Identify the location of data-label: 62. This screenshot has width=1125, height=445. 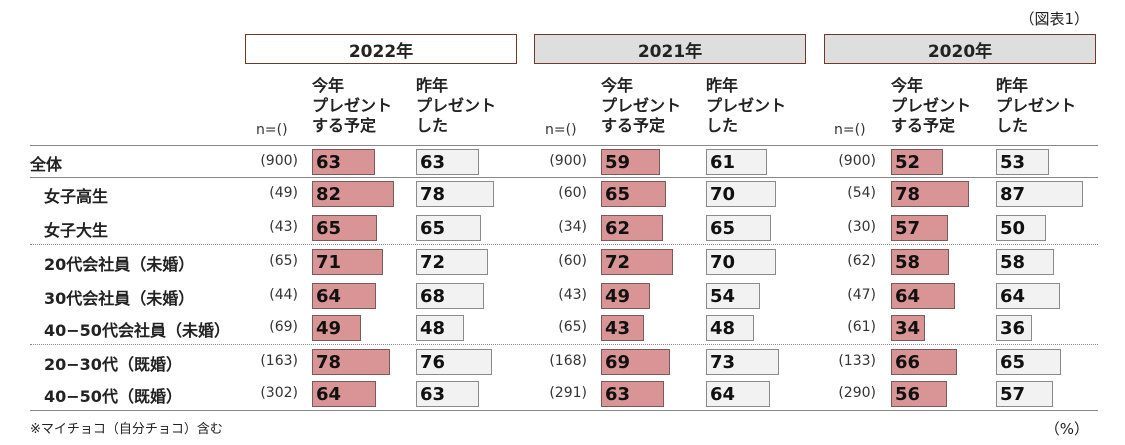
(618, 228).